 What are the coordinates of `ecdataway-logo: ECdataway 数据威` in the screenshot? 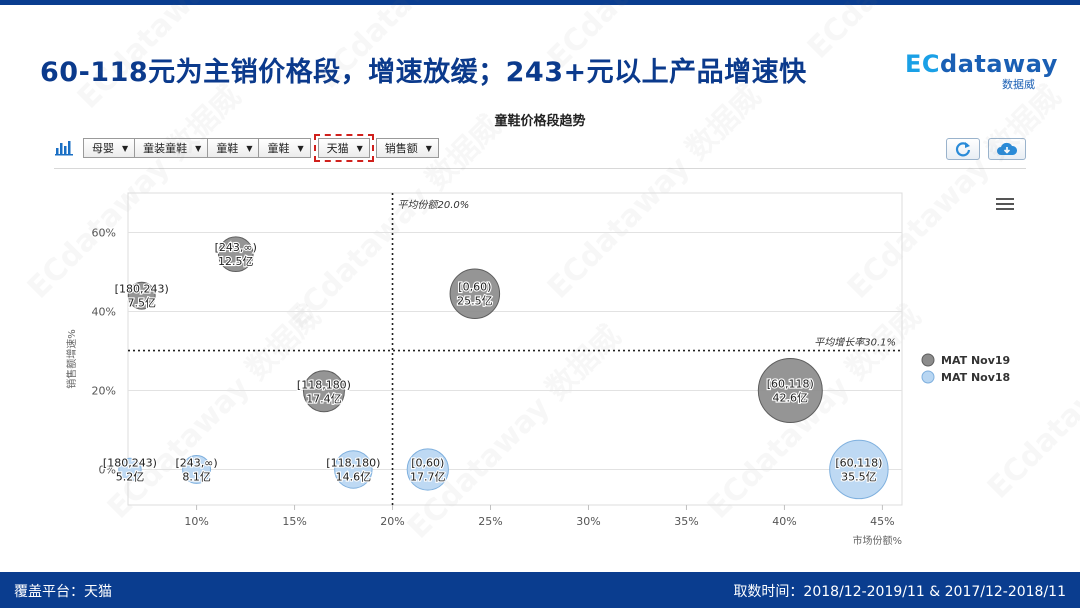 It's located at (981, 70).